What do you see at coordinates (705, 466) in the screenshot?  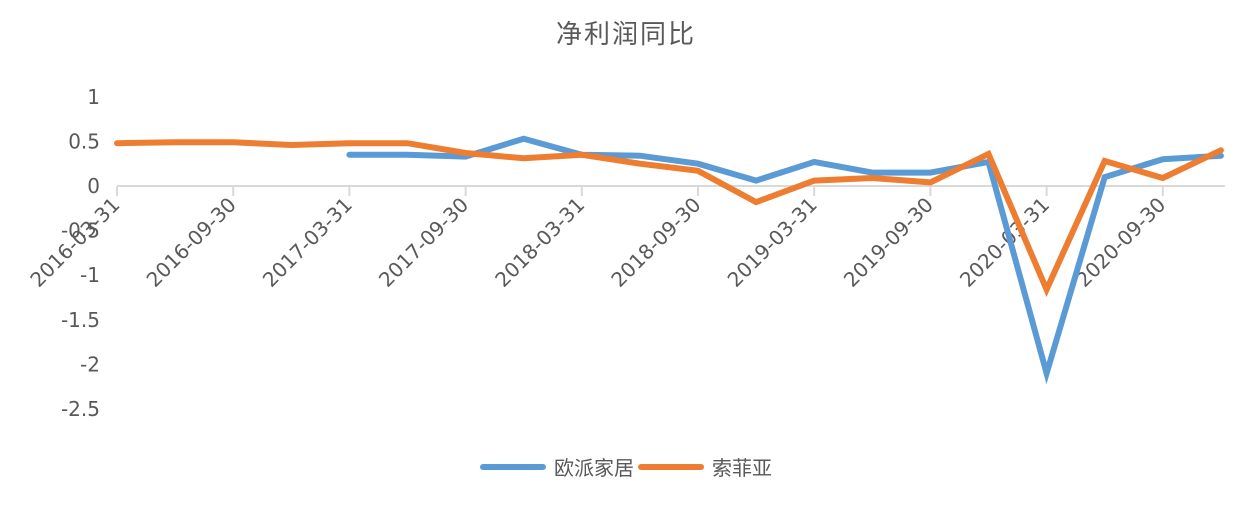 I see `legend-item-sogal: 索菲亚` at bounding box center [705, 466].